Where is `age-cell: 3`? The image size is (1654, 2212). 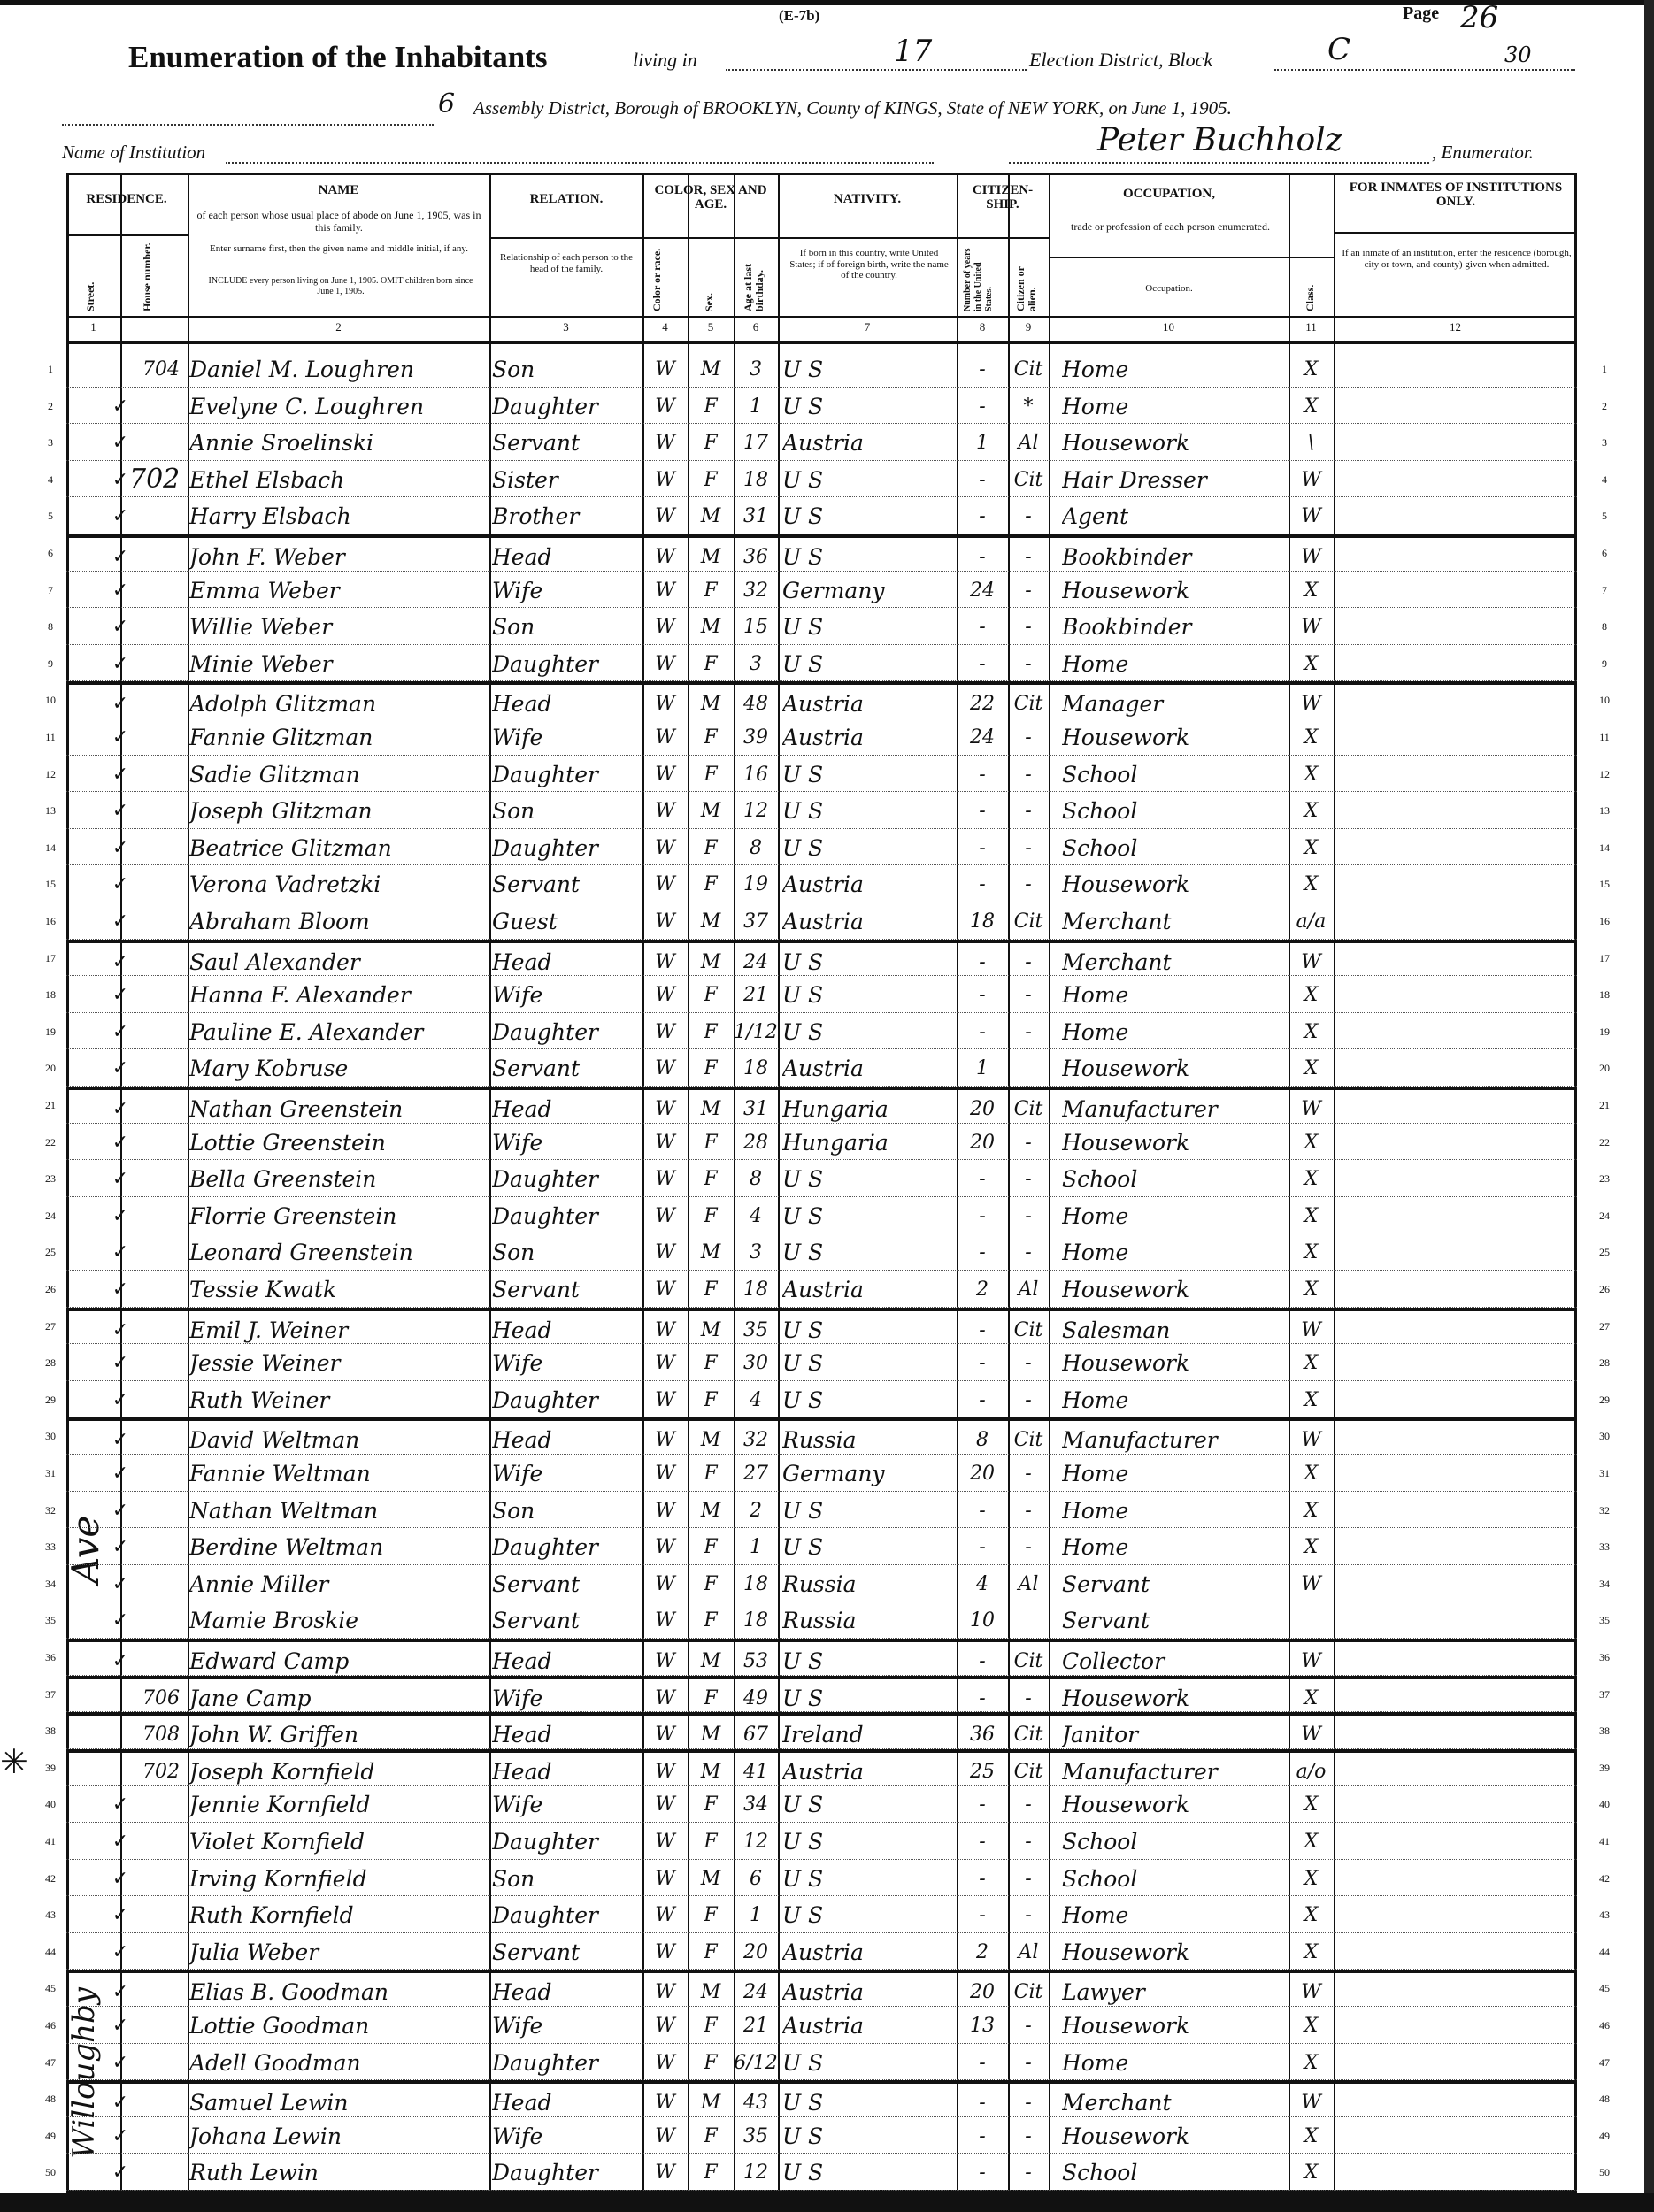 age-cell: 3 is located at coordinates (756, 664).